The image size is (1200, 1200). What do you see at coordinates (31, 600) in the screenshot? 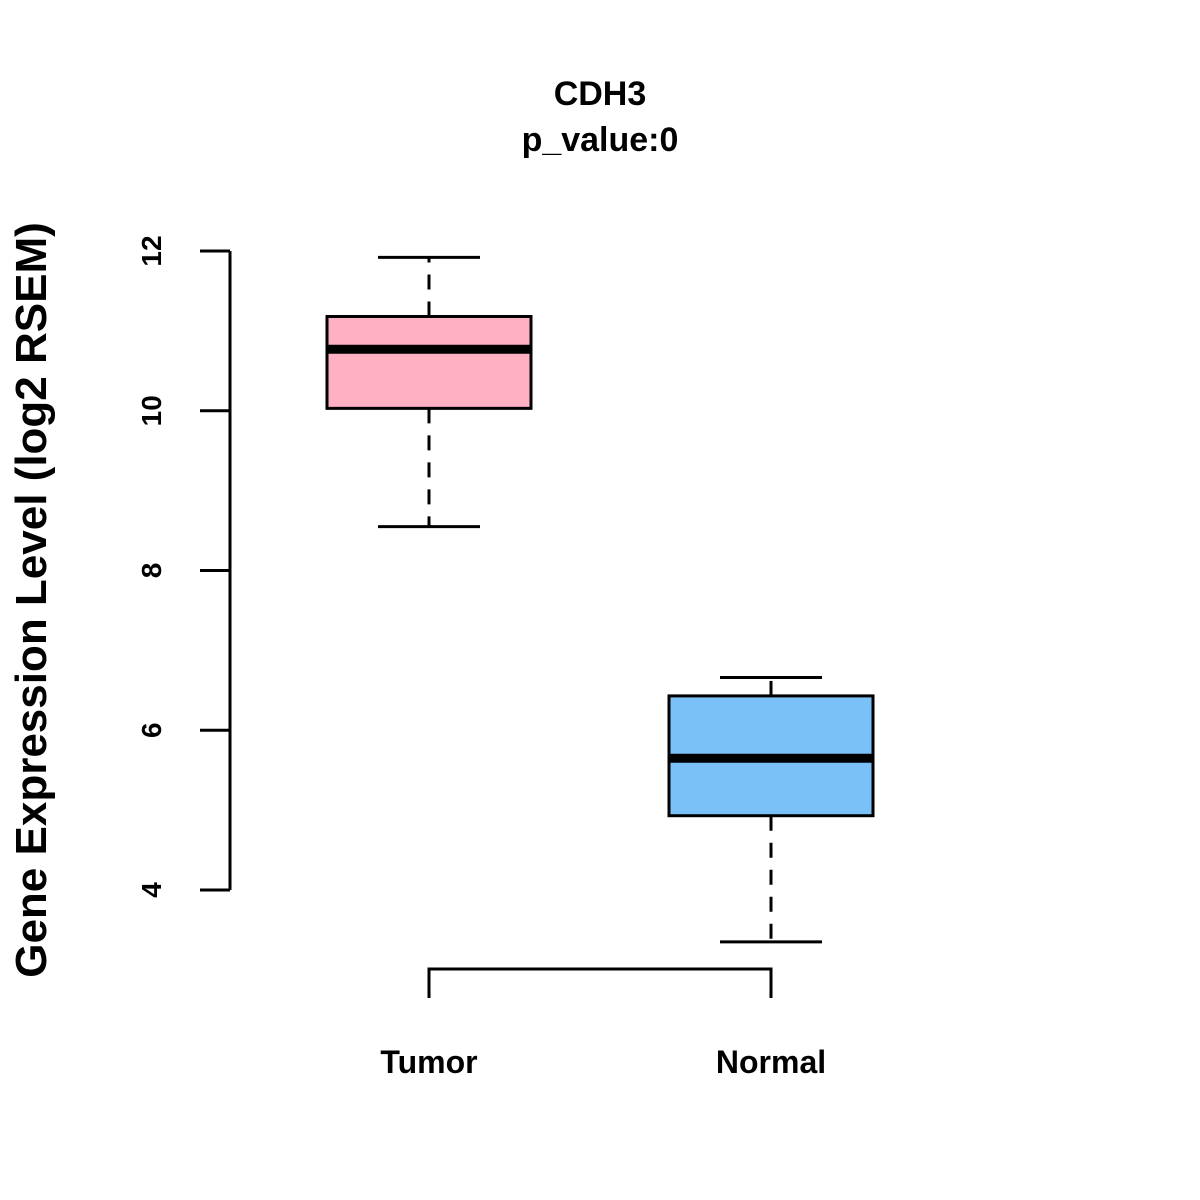
I see `y-axis-label: Gene Expression Level (log2 RSEM)` at bounding box center [31, 600].